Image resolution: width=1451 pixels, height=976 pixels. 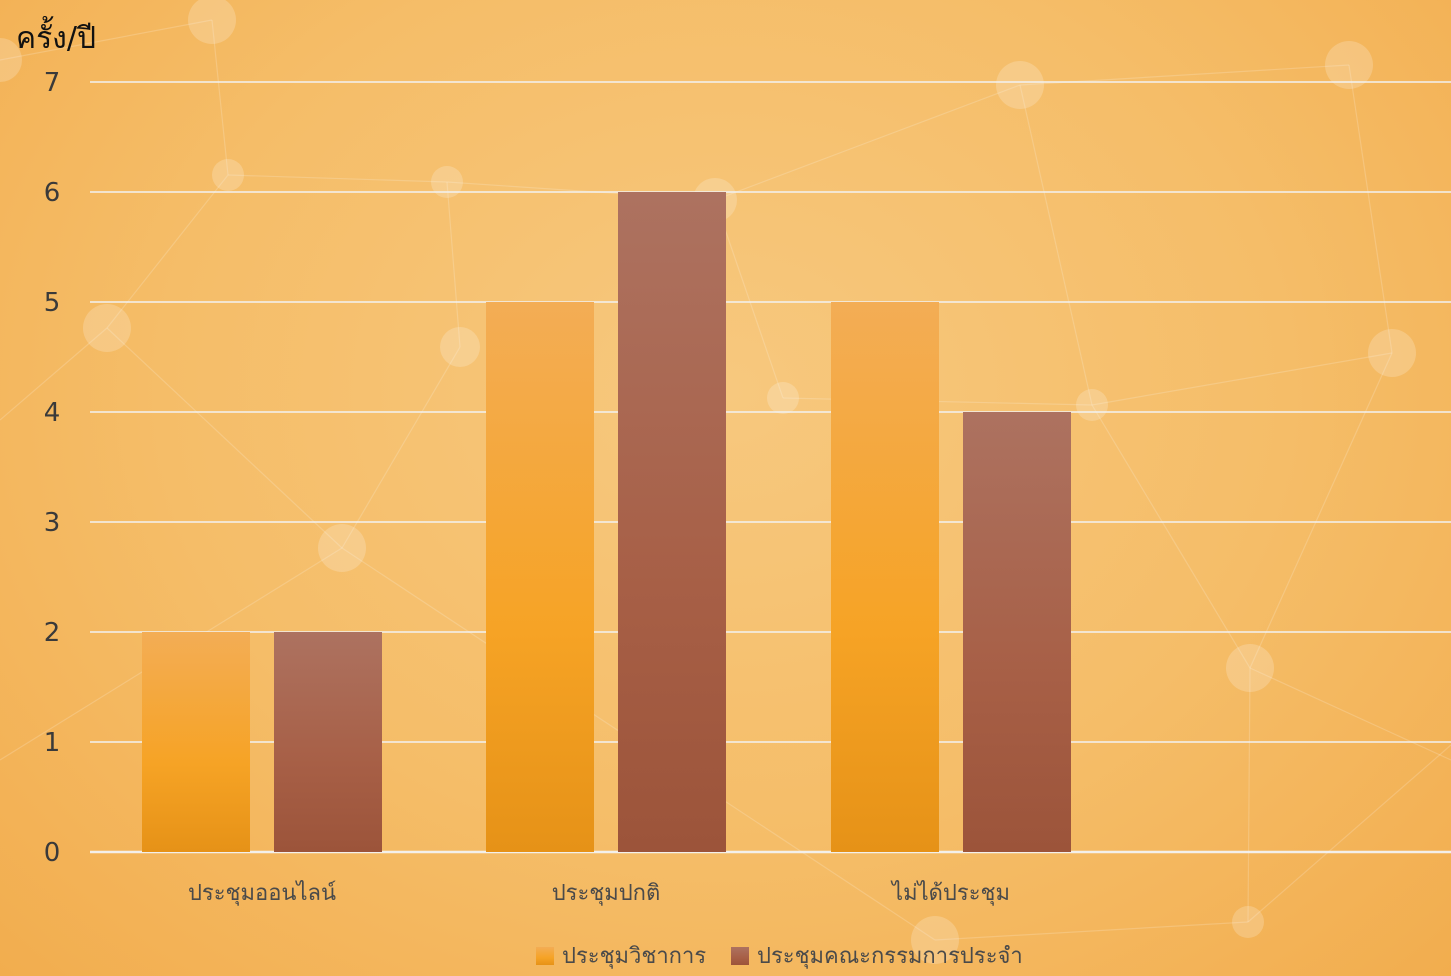 What do you see at coordinates (52, 633) in the screenshot?
I see `y-tick-label: 2` at bounding box center [52, 633].